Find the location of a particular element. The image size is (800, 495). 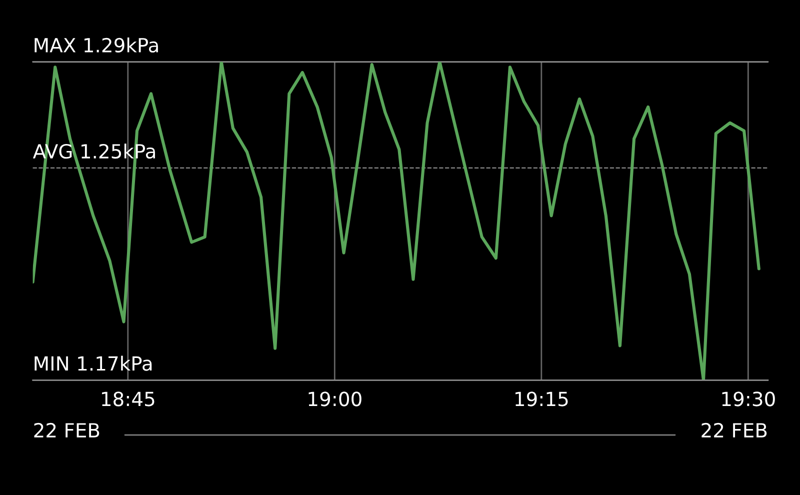

x-tick-label: 19:15 is located at coordinates (542, 399).